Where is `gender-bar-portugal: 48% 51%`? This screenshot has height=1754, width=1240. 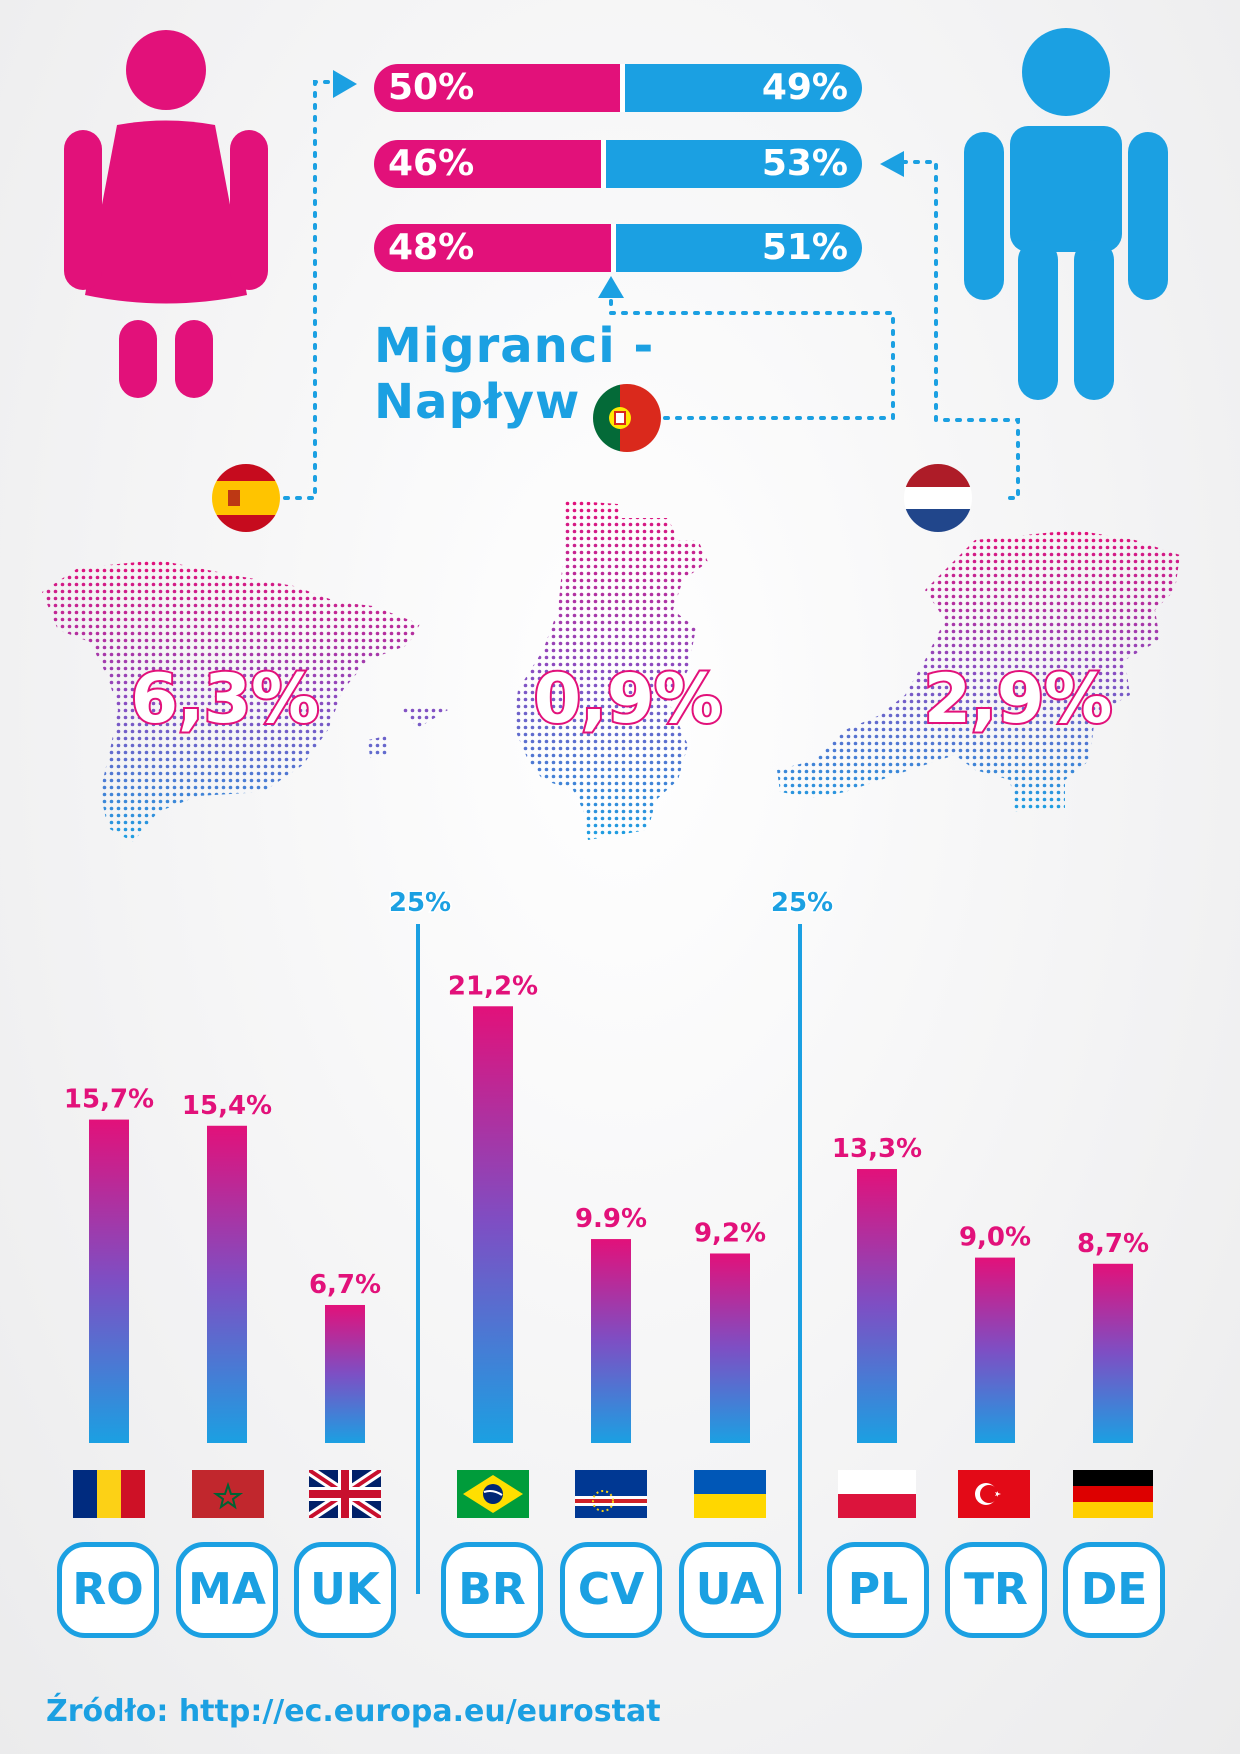 gender-bar-portugal: 48% 51% is located at coordinates (618, 248).